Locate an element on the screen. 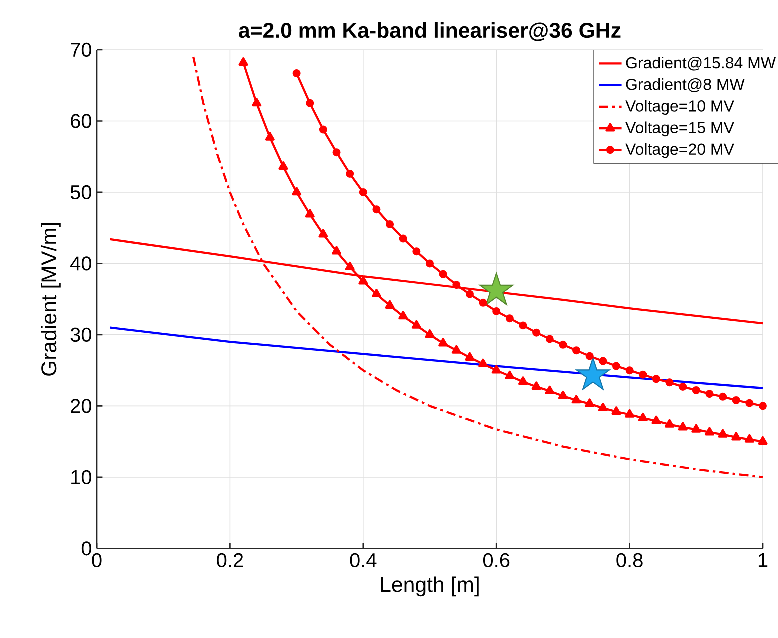 The width and height of the screenshot is (778, 638). legend-label: Voltage=15 MV is located at coordinates (680, 129).